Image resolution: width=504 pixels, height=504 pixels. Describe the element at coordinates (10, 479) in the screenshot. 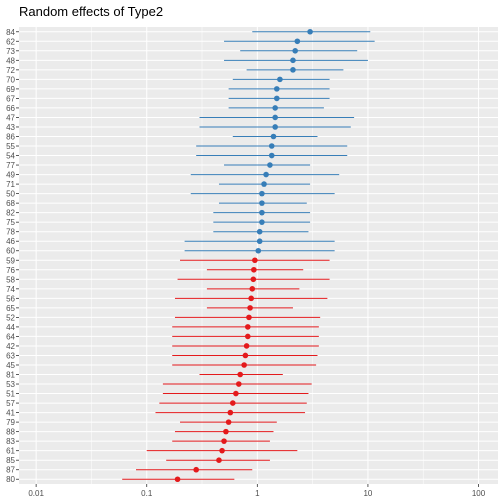

I see `y-tick-label: 80` at that location.